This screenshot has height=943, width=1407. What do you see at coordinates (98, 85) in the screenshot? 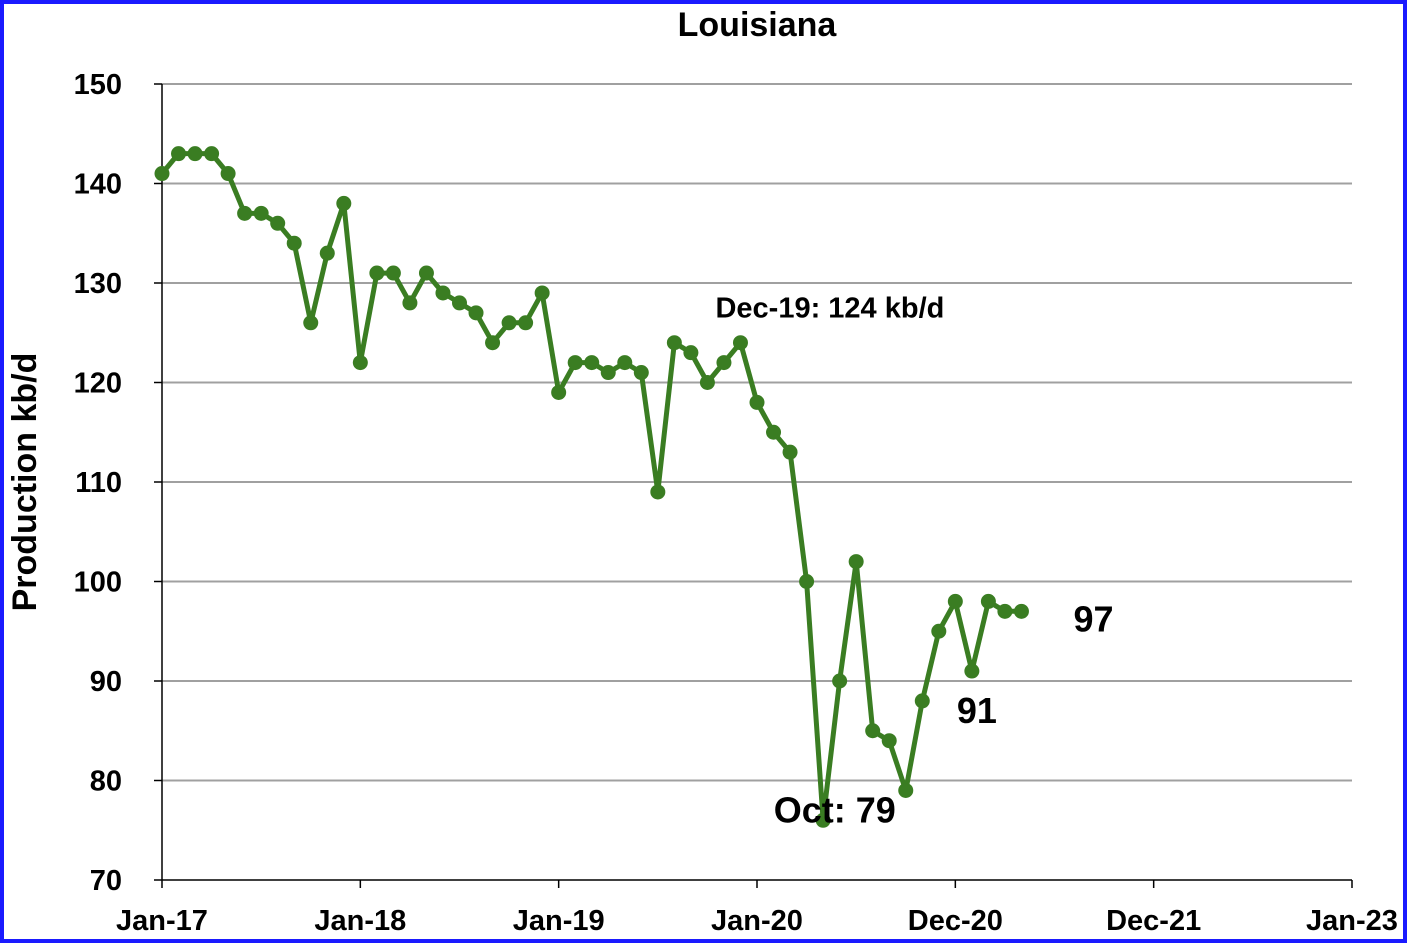
I see `y-tick-label: 150` at bounding box center [98, 85].